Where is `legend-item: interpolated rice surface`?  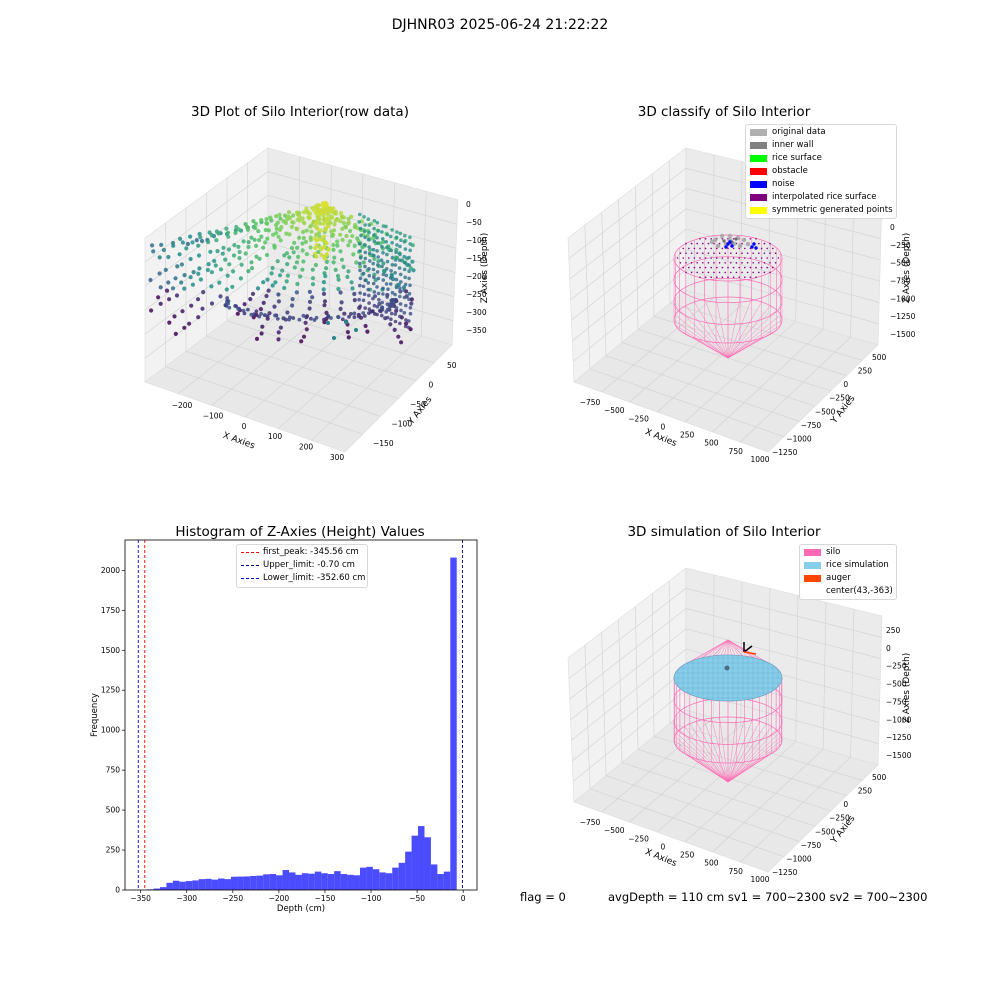
legend-item: interpolated rice surface is located at coordinates (821, 197).